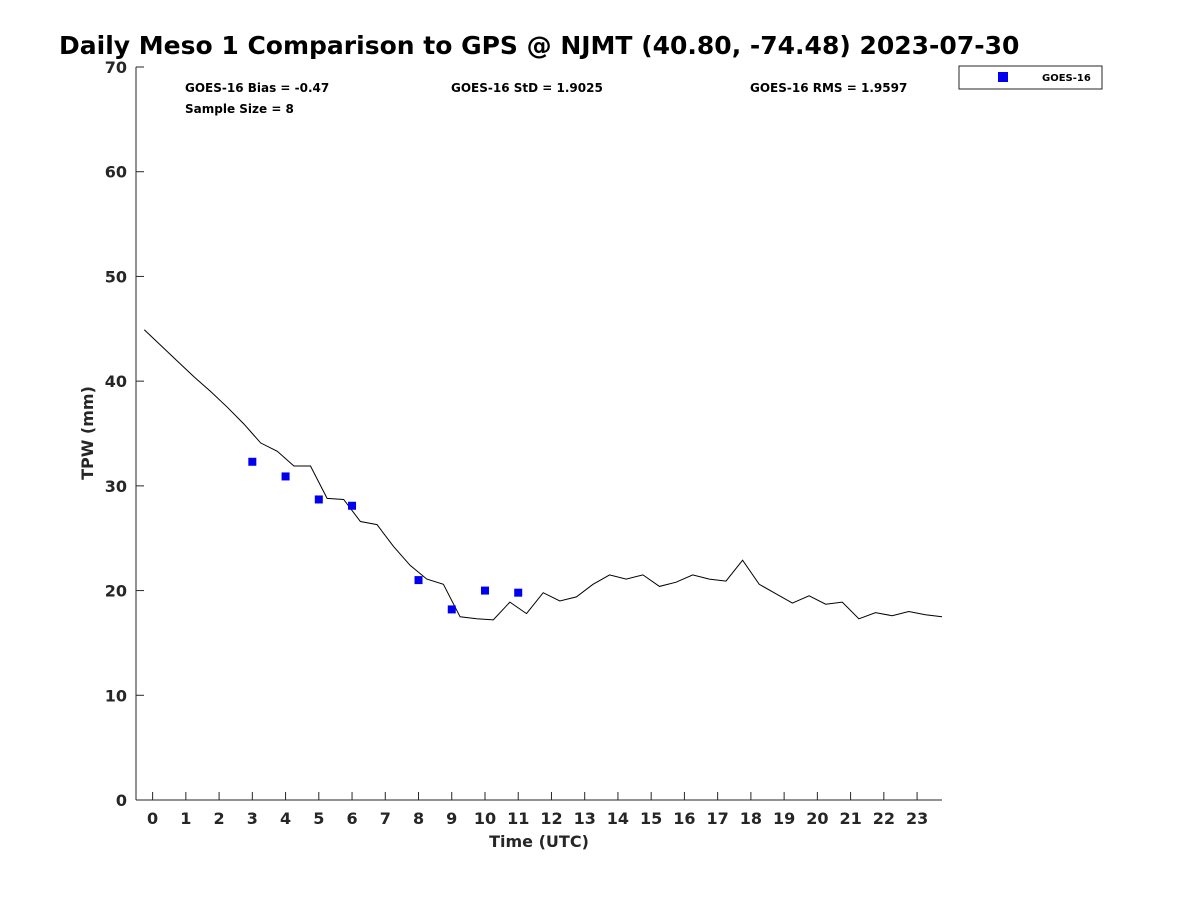 The height and width of the screenshot is (900, 1200). What do you see at coordinates (185, 818) in the screenshot?
I see `x-tick-label: 1` at bounding box center [185, 818].